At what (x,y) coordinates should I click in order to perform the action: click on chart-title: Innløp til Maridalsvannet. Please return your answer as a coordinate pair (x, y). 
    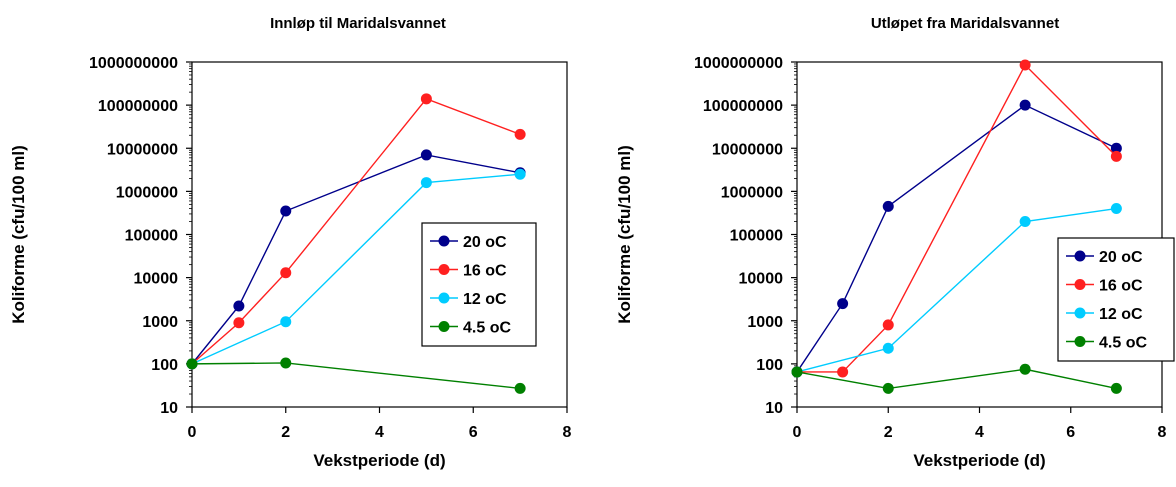
    Looking at the image, I should click on (358, 23).